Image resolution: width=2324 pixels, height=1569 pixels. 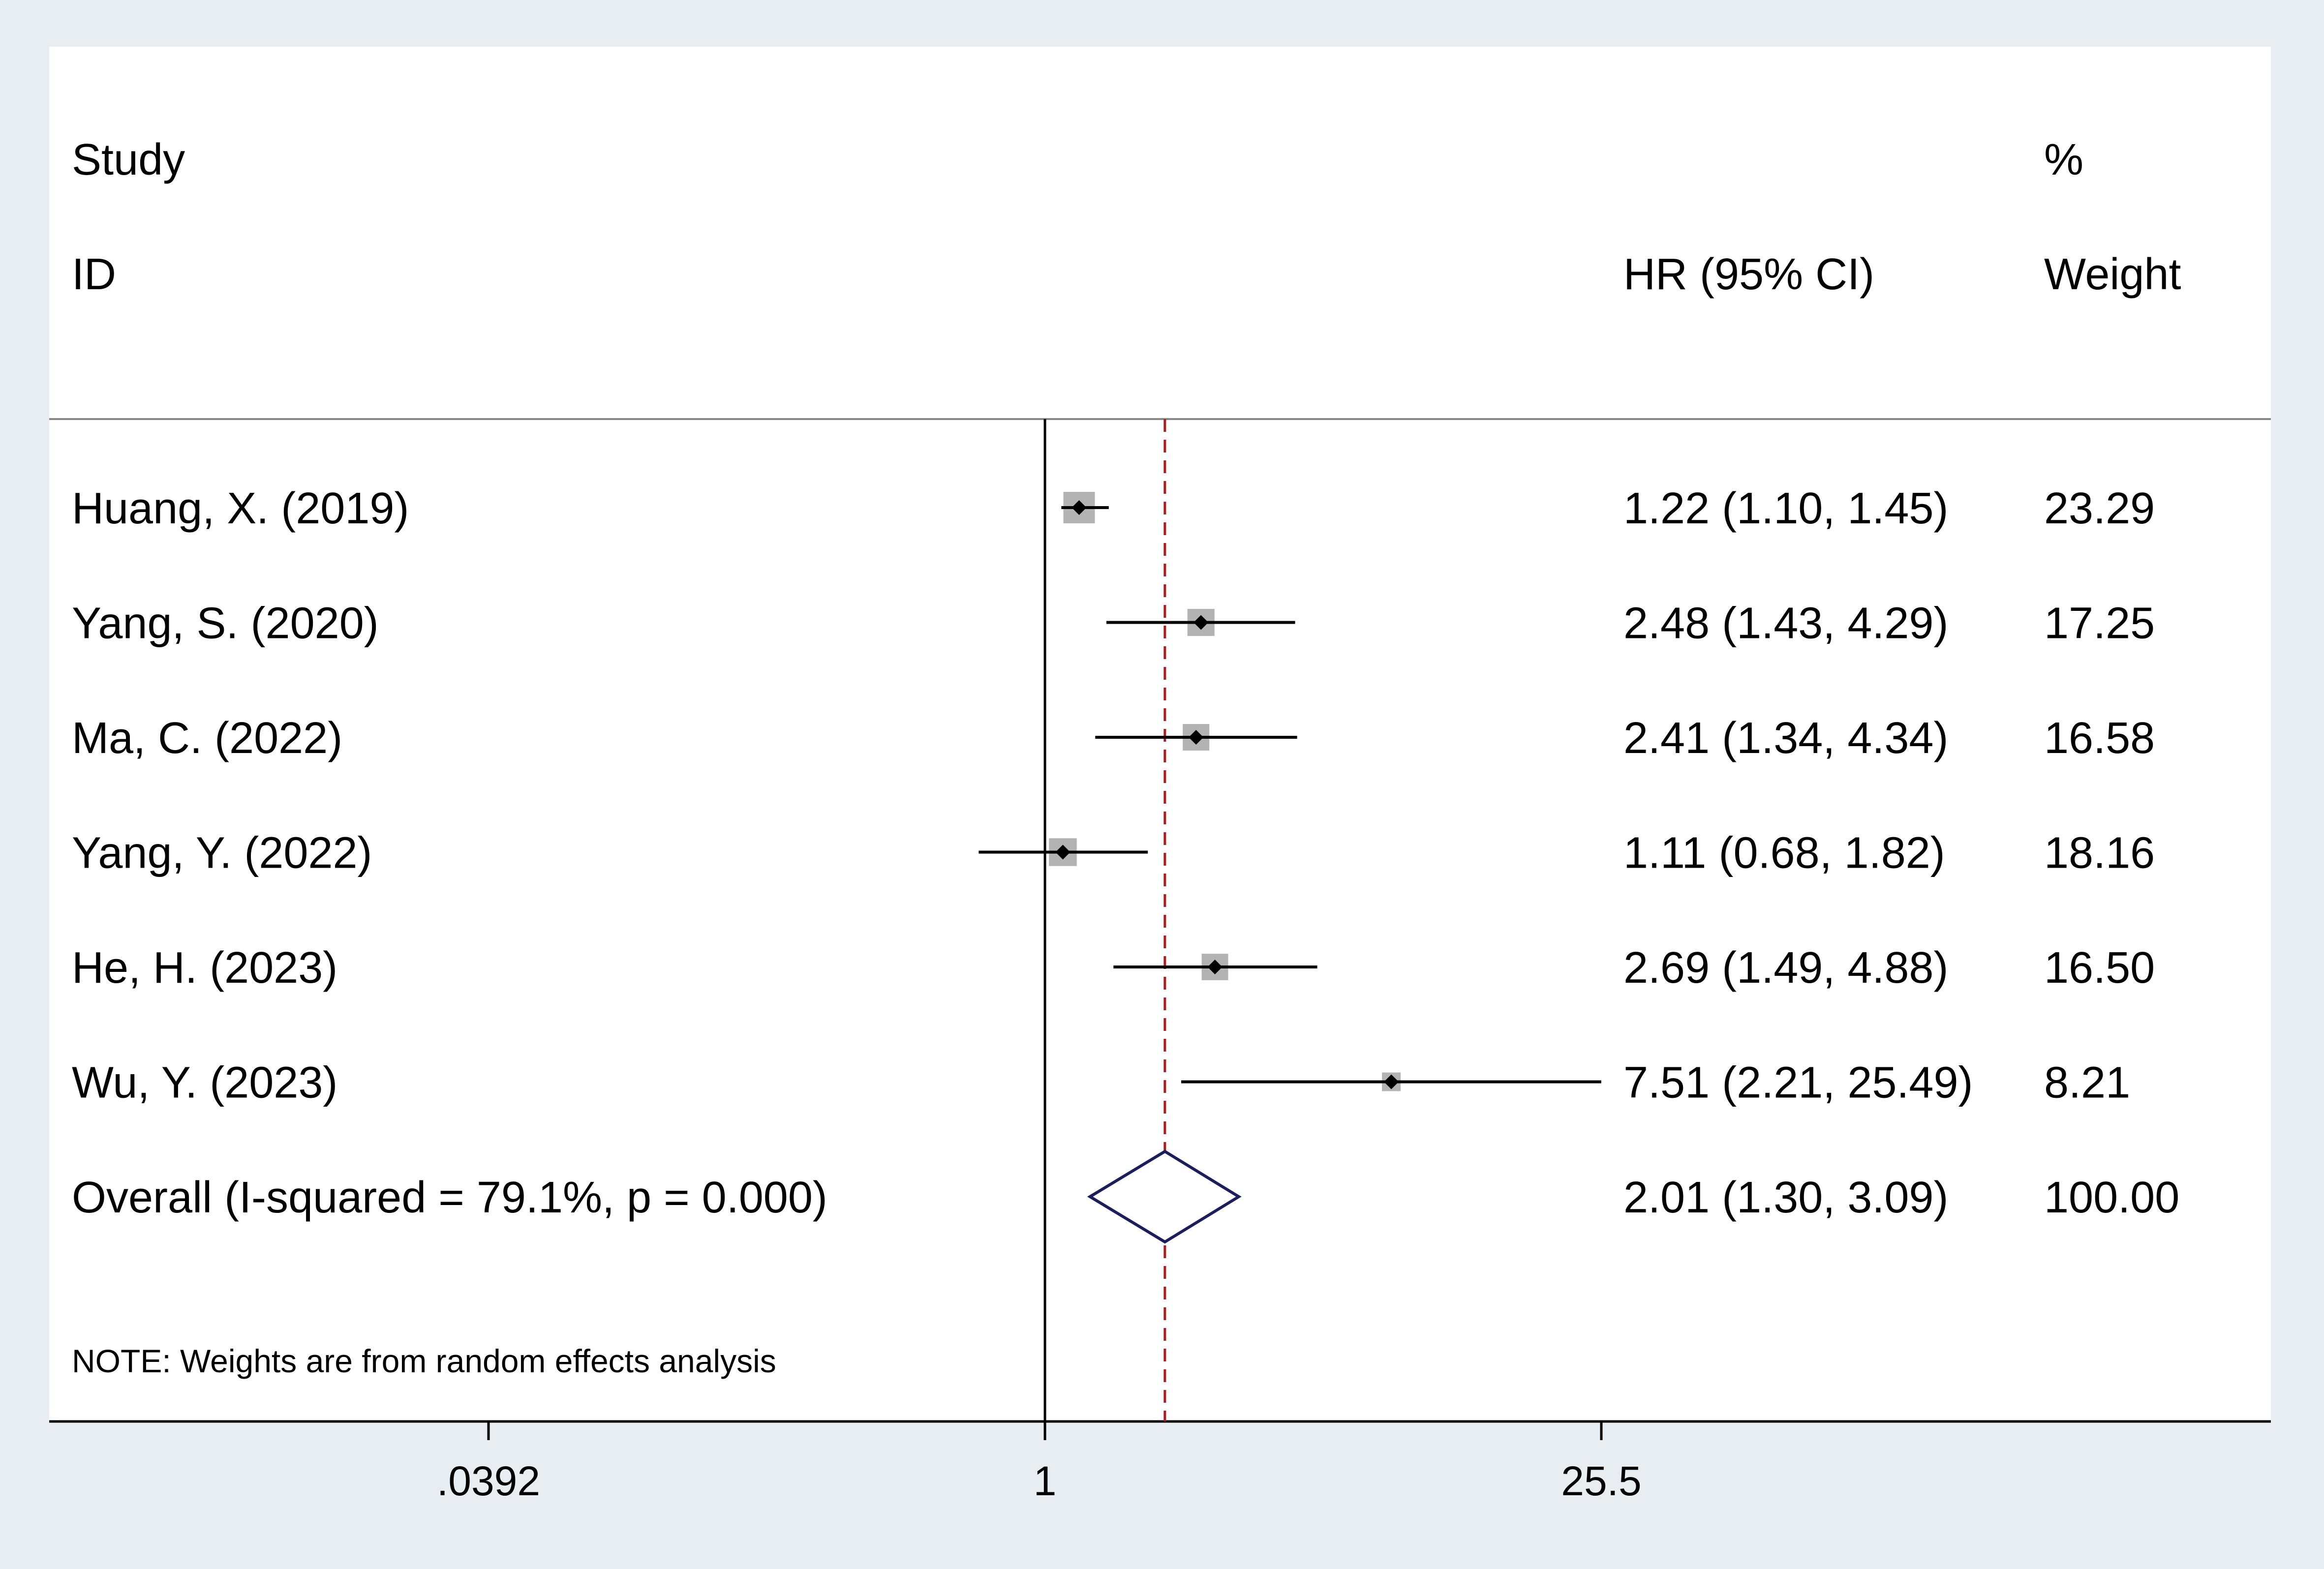 I want to click on header-study-line2: ID, so click(x=94, y=275).